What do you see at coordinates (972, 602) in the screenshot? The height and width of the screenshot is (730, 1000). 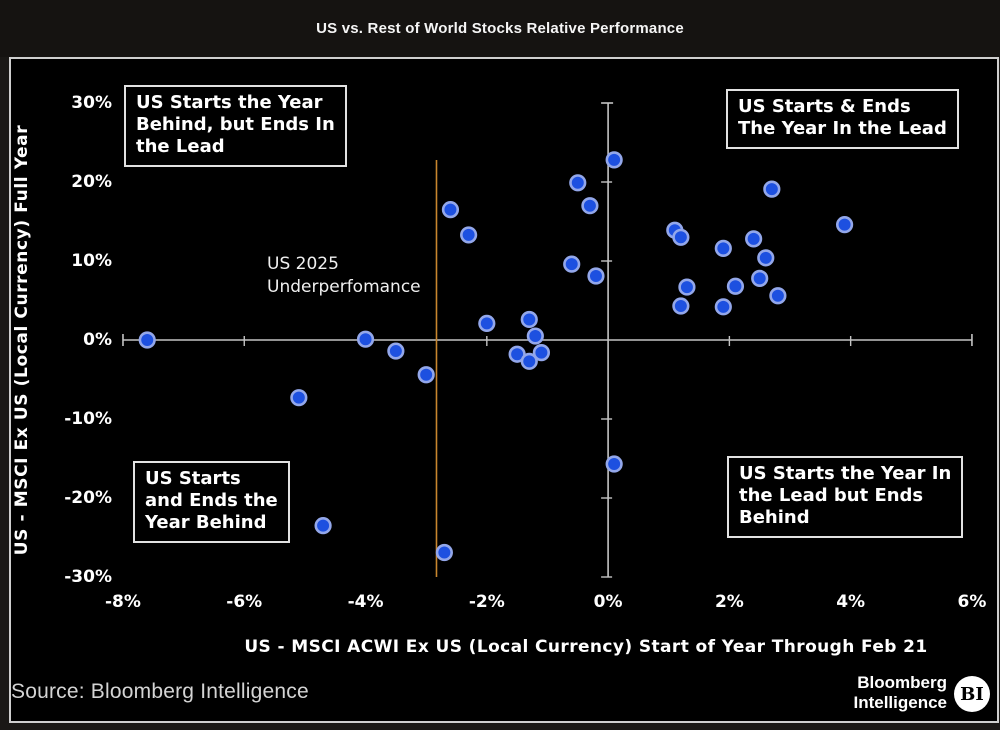 I see `x-tick-label: 6%` at bounding box center [972, 602].